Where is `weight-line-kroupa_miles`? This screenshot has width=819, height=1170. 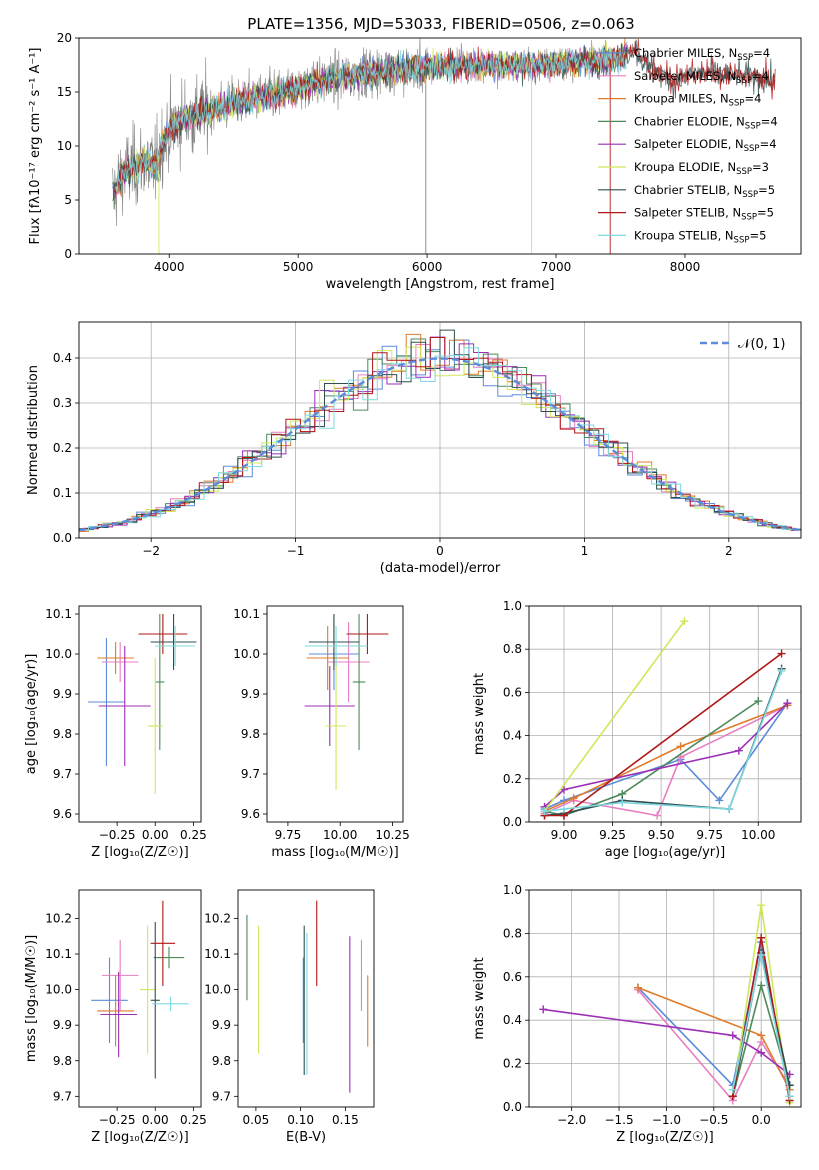
weight-line-kroupa_miles is located at coordinates (666, 758).